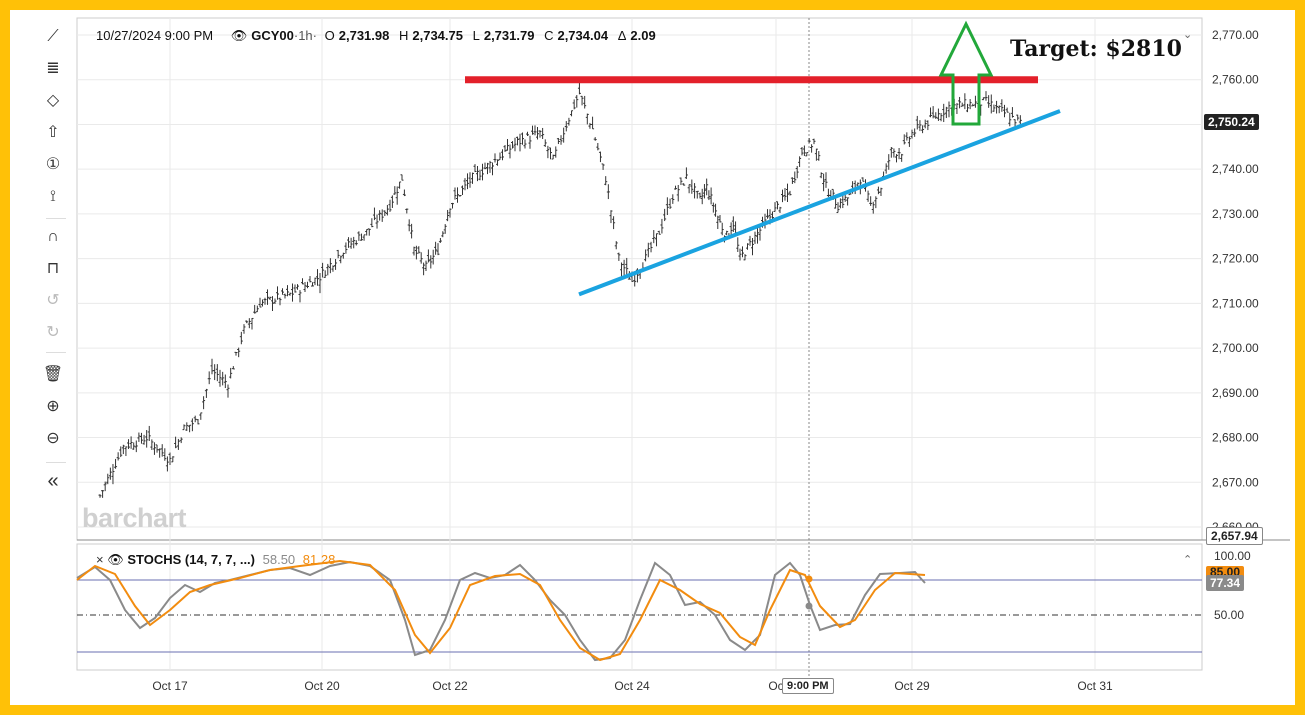 This screenshot has height=715, width=1305. What do you see at coordinates (1235, 348) in the screenshot?
I see `price-tick-label: 2,700.00` at bounding box center [1235, 348].